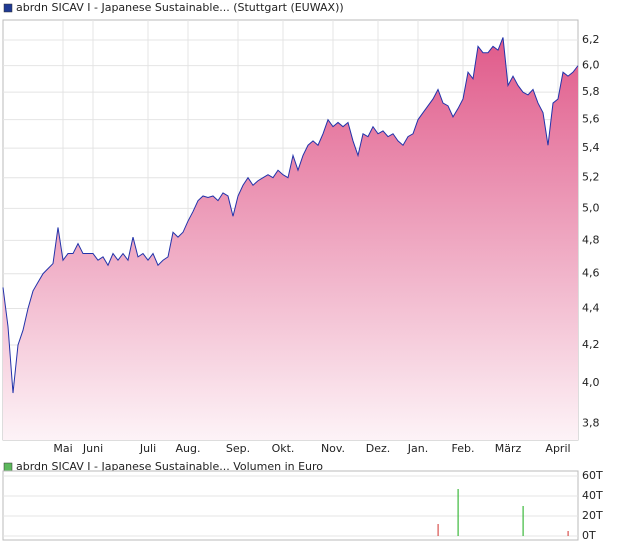  What do you see at coordinates (591, 39) in the screenshot?
I see `y-tick-label: 6,2` at bounding box center [591, 39].